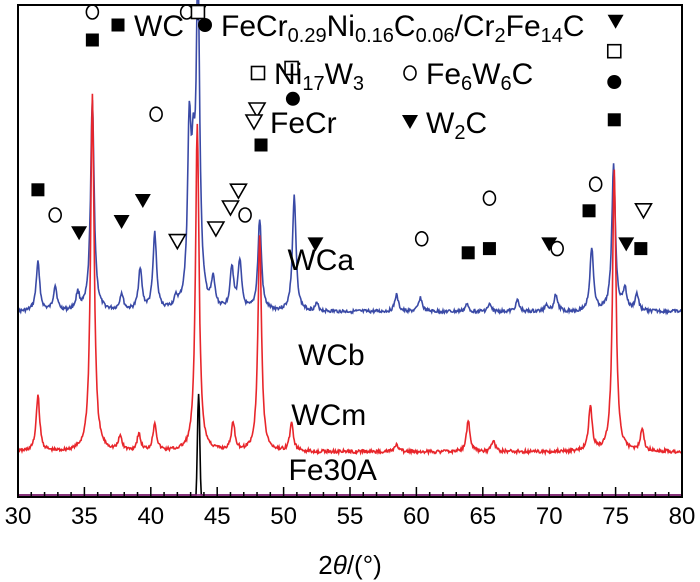 The width and height of the screenshot is (700, 582). Describe the element at coordinates (18, 516) in the screenshot. I see `x-tick-label: 30` at that location.